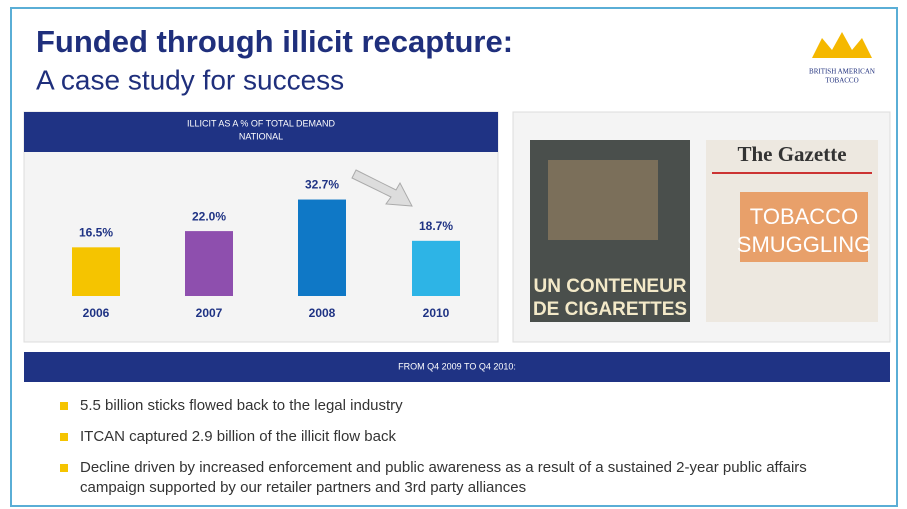 The width and height of the screenshot is (907, 509). I want to click on value-label: 18.7%, so click(436, 226).